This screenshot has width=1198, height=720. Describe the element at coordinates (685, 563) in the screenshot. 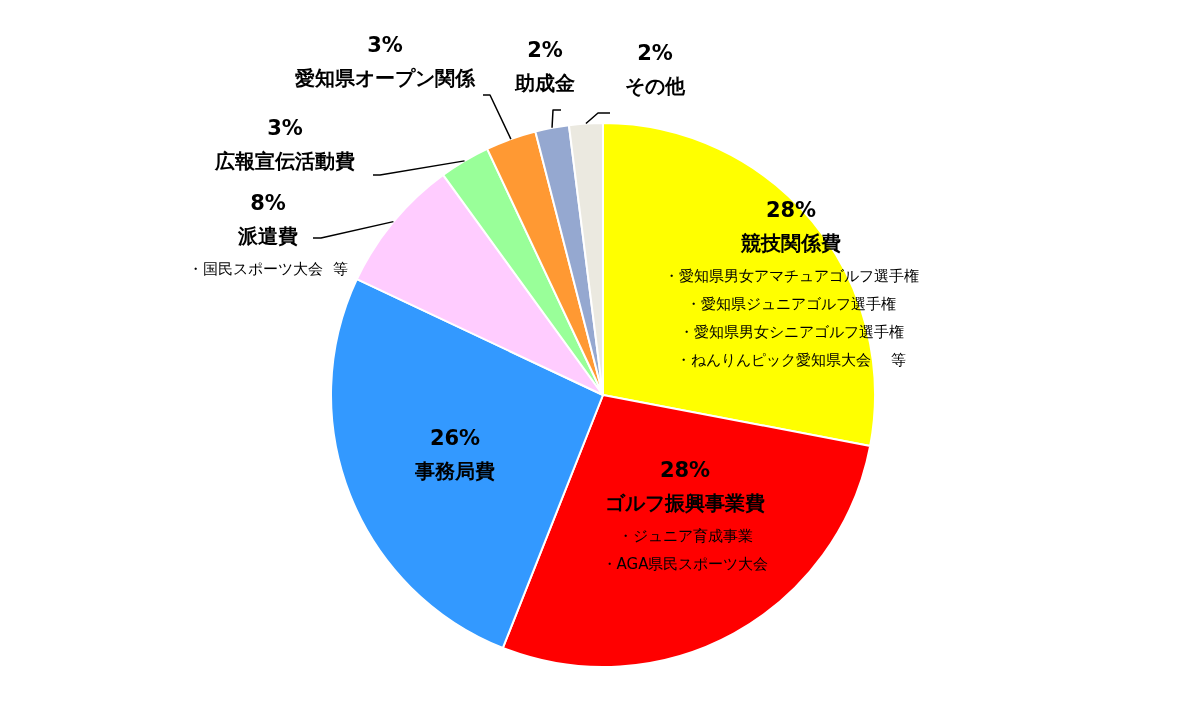

I see `text: ・AGA県民スポーツ大会` at that location.